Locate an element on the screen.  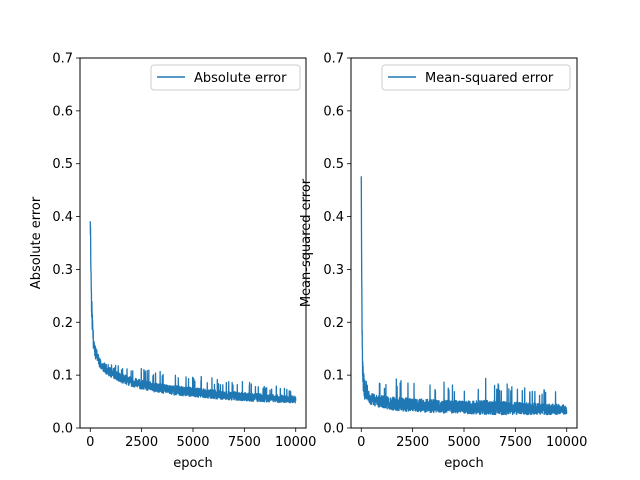
legend-2: Mean-squared error is located at coordinates (476, 77).